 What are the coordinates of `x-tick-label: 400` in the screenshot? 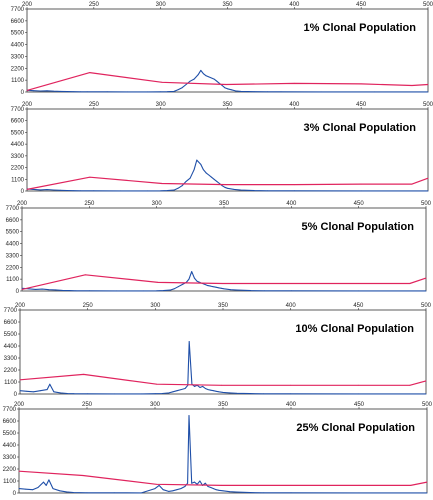 It's located at (291, 204).